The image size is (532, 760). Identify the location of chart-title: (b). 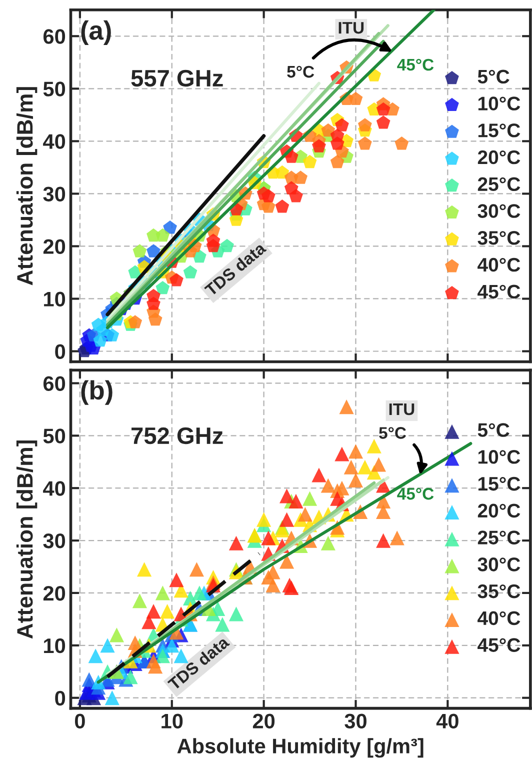
(96, 392).